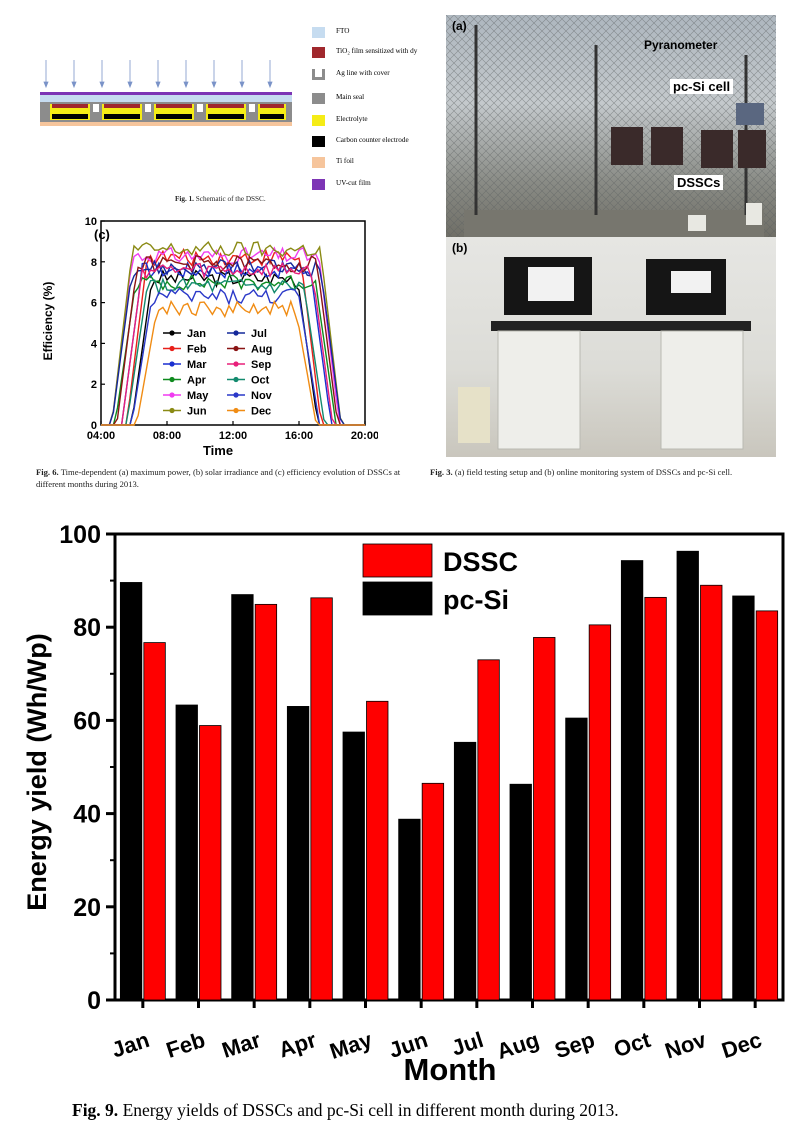  What do you see at coordinates (433, 891) in the screenshot?
I see `bar-dssc-jun` at bounding box center [433, 891].